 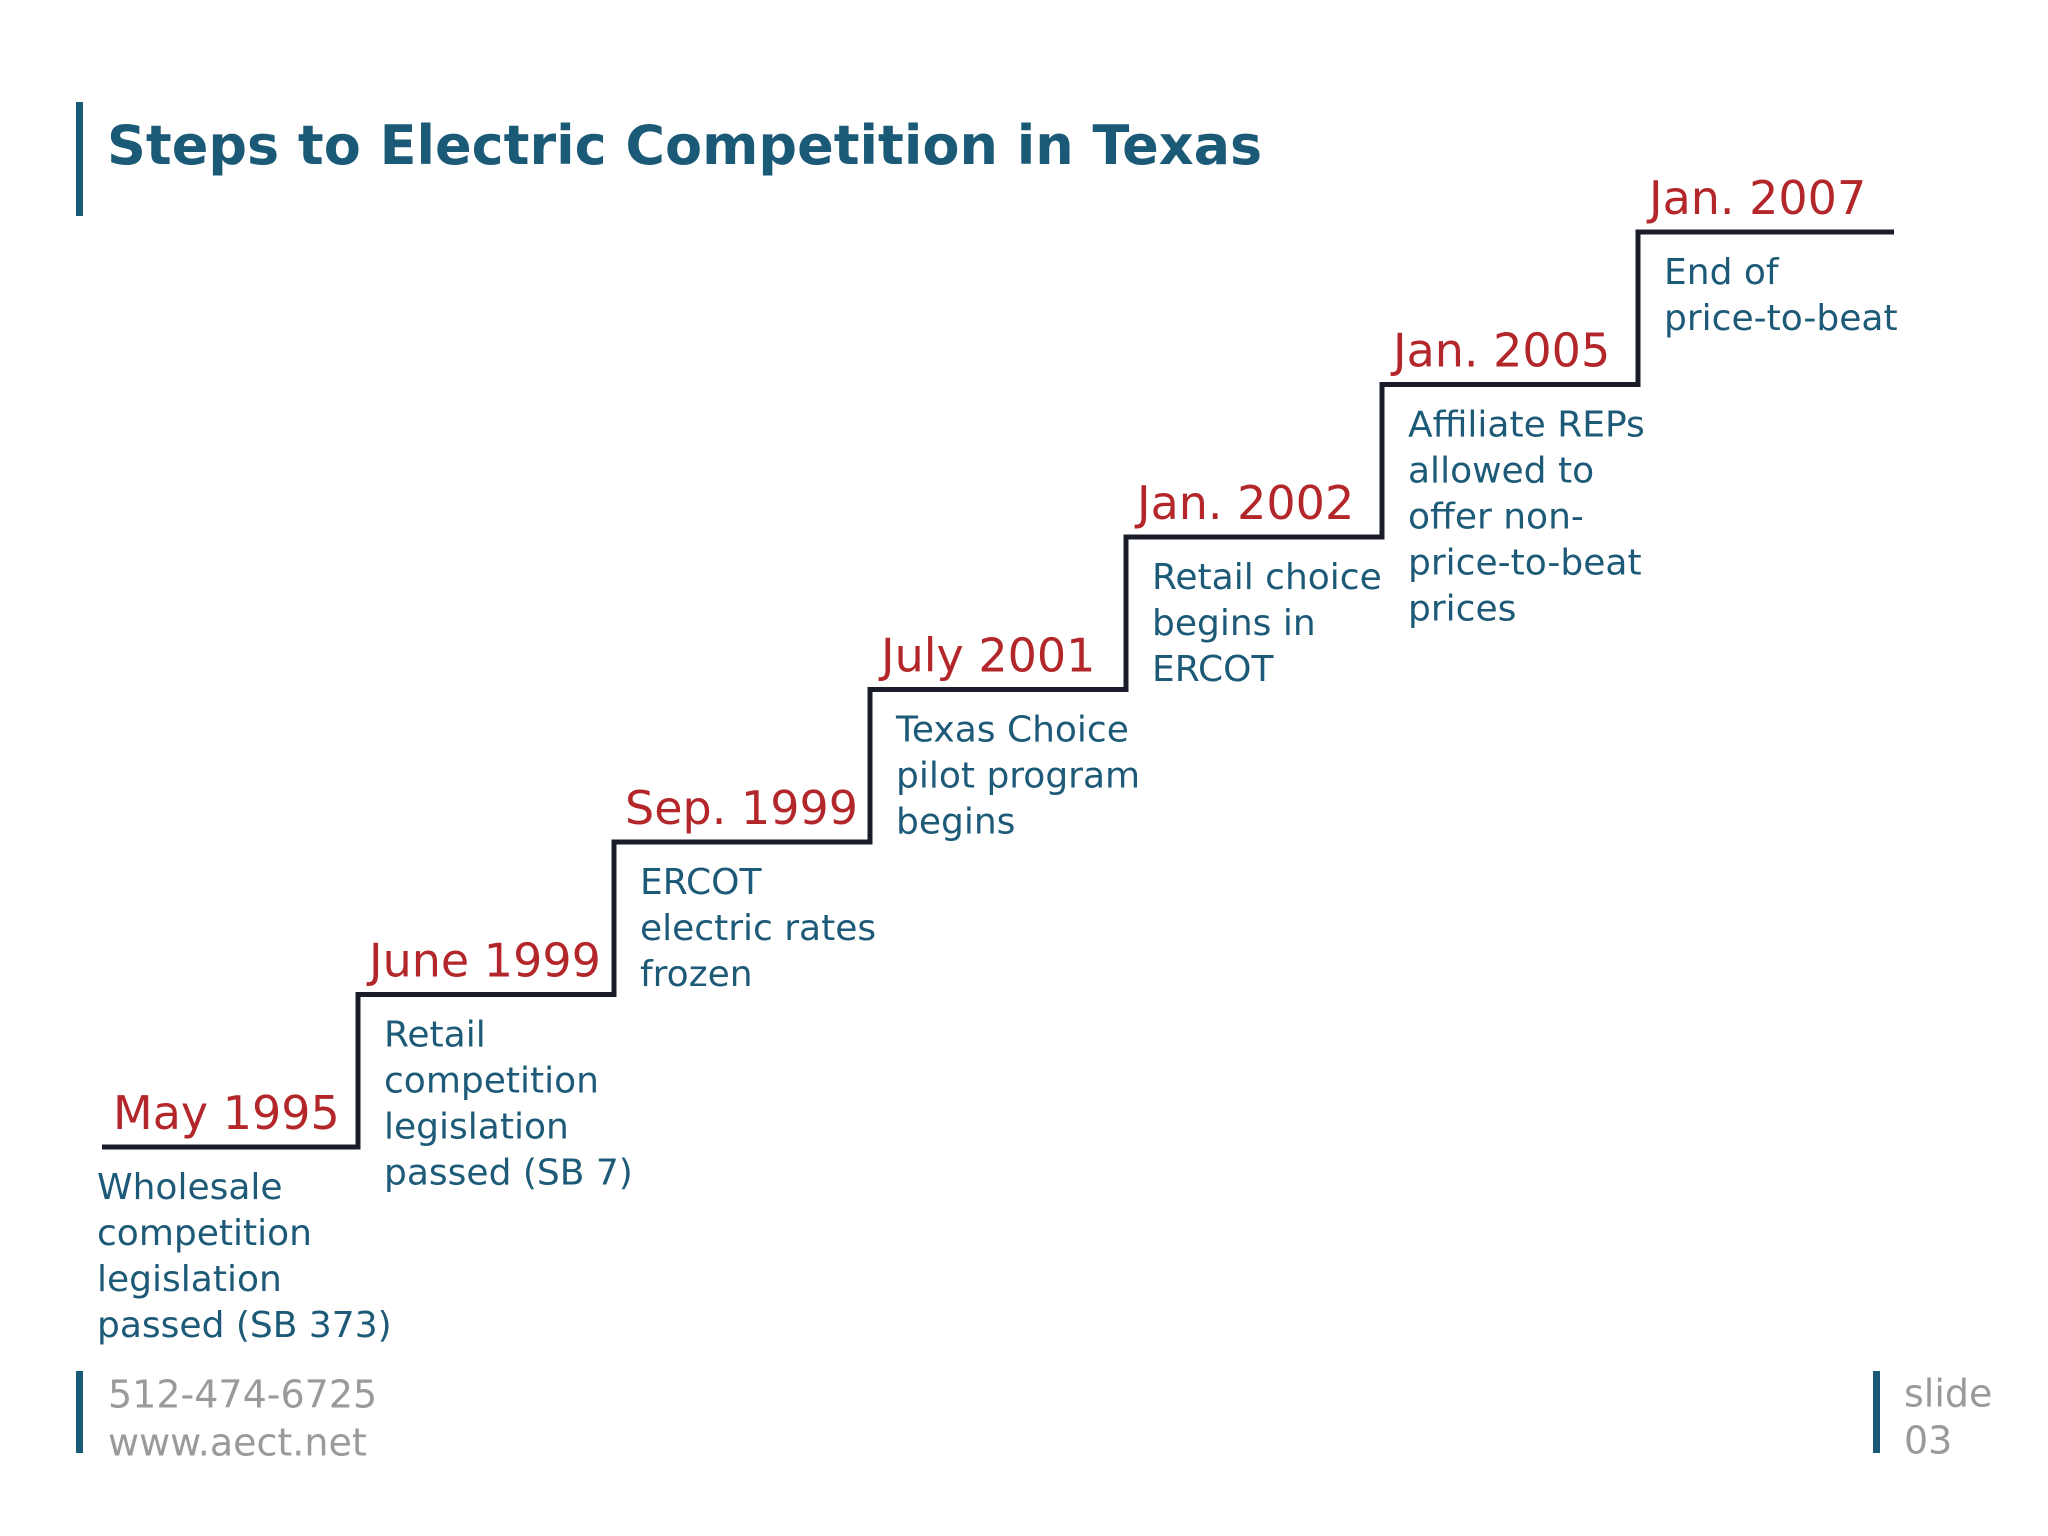 What do you see at coordinates (1722, 272) in the screenshot?
I see `step-description: End of` at bounding box center [1722, 272].